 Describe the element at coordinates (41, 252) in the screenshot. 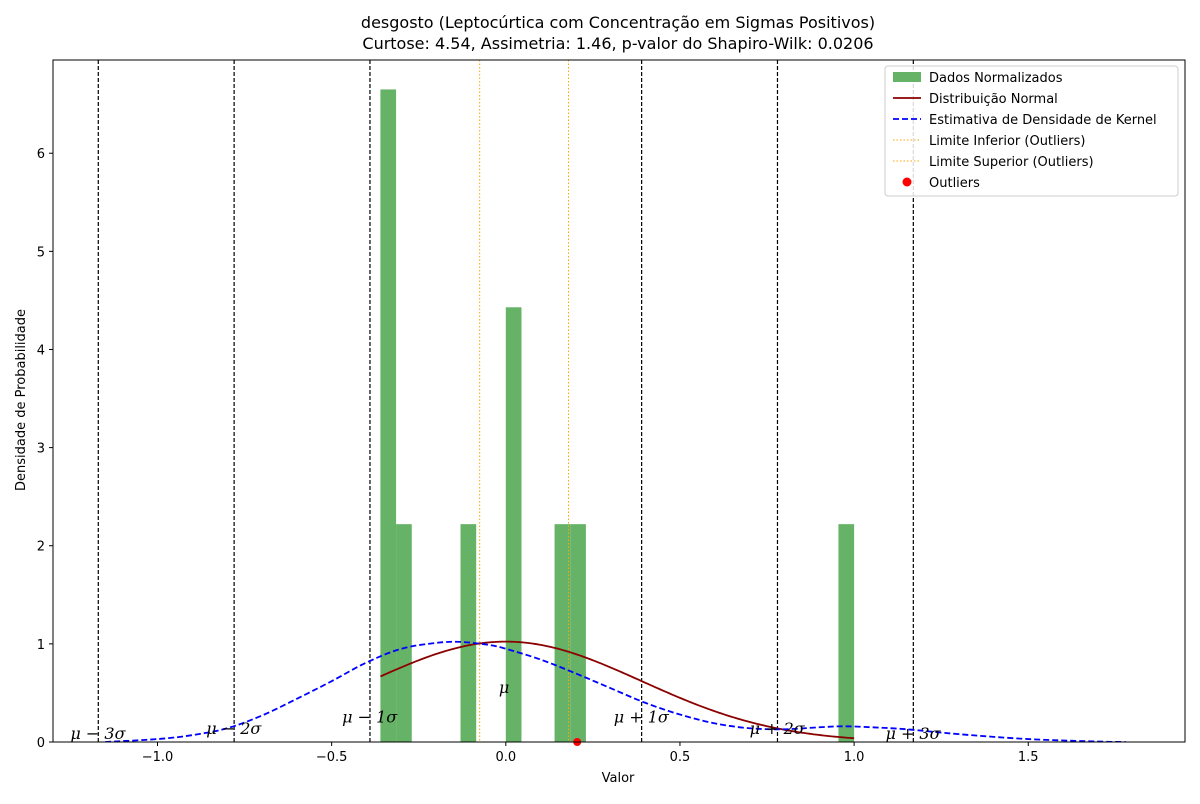

I see `y-tick-label: 5` at that location.